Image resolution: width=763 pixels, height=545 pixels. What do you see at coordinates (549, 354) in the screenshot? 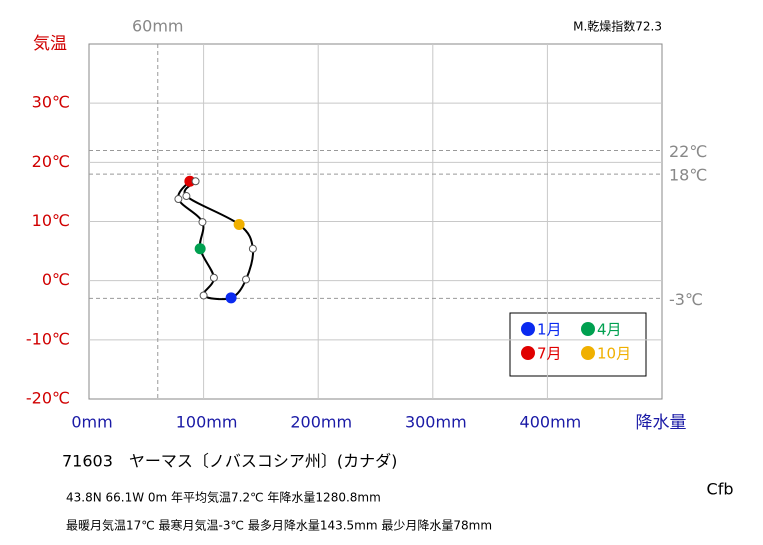
I see `legend-label: 7月` at bounding box center [549, 354].